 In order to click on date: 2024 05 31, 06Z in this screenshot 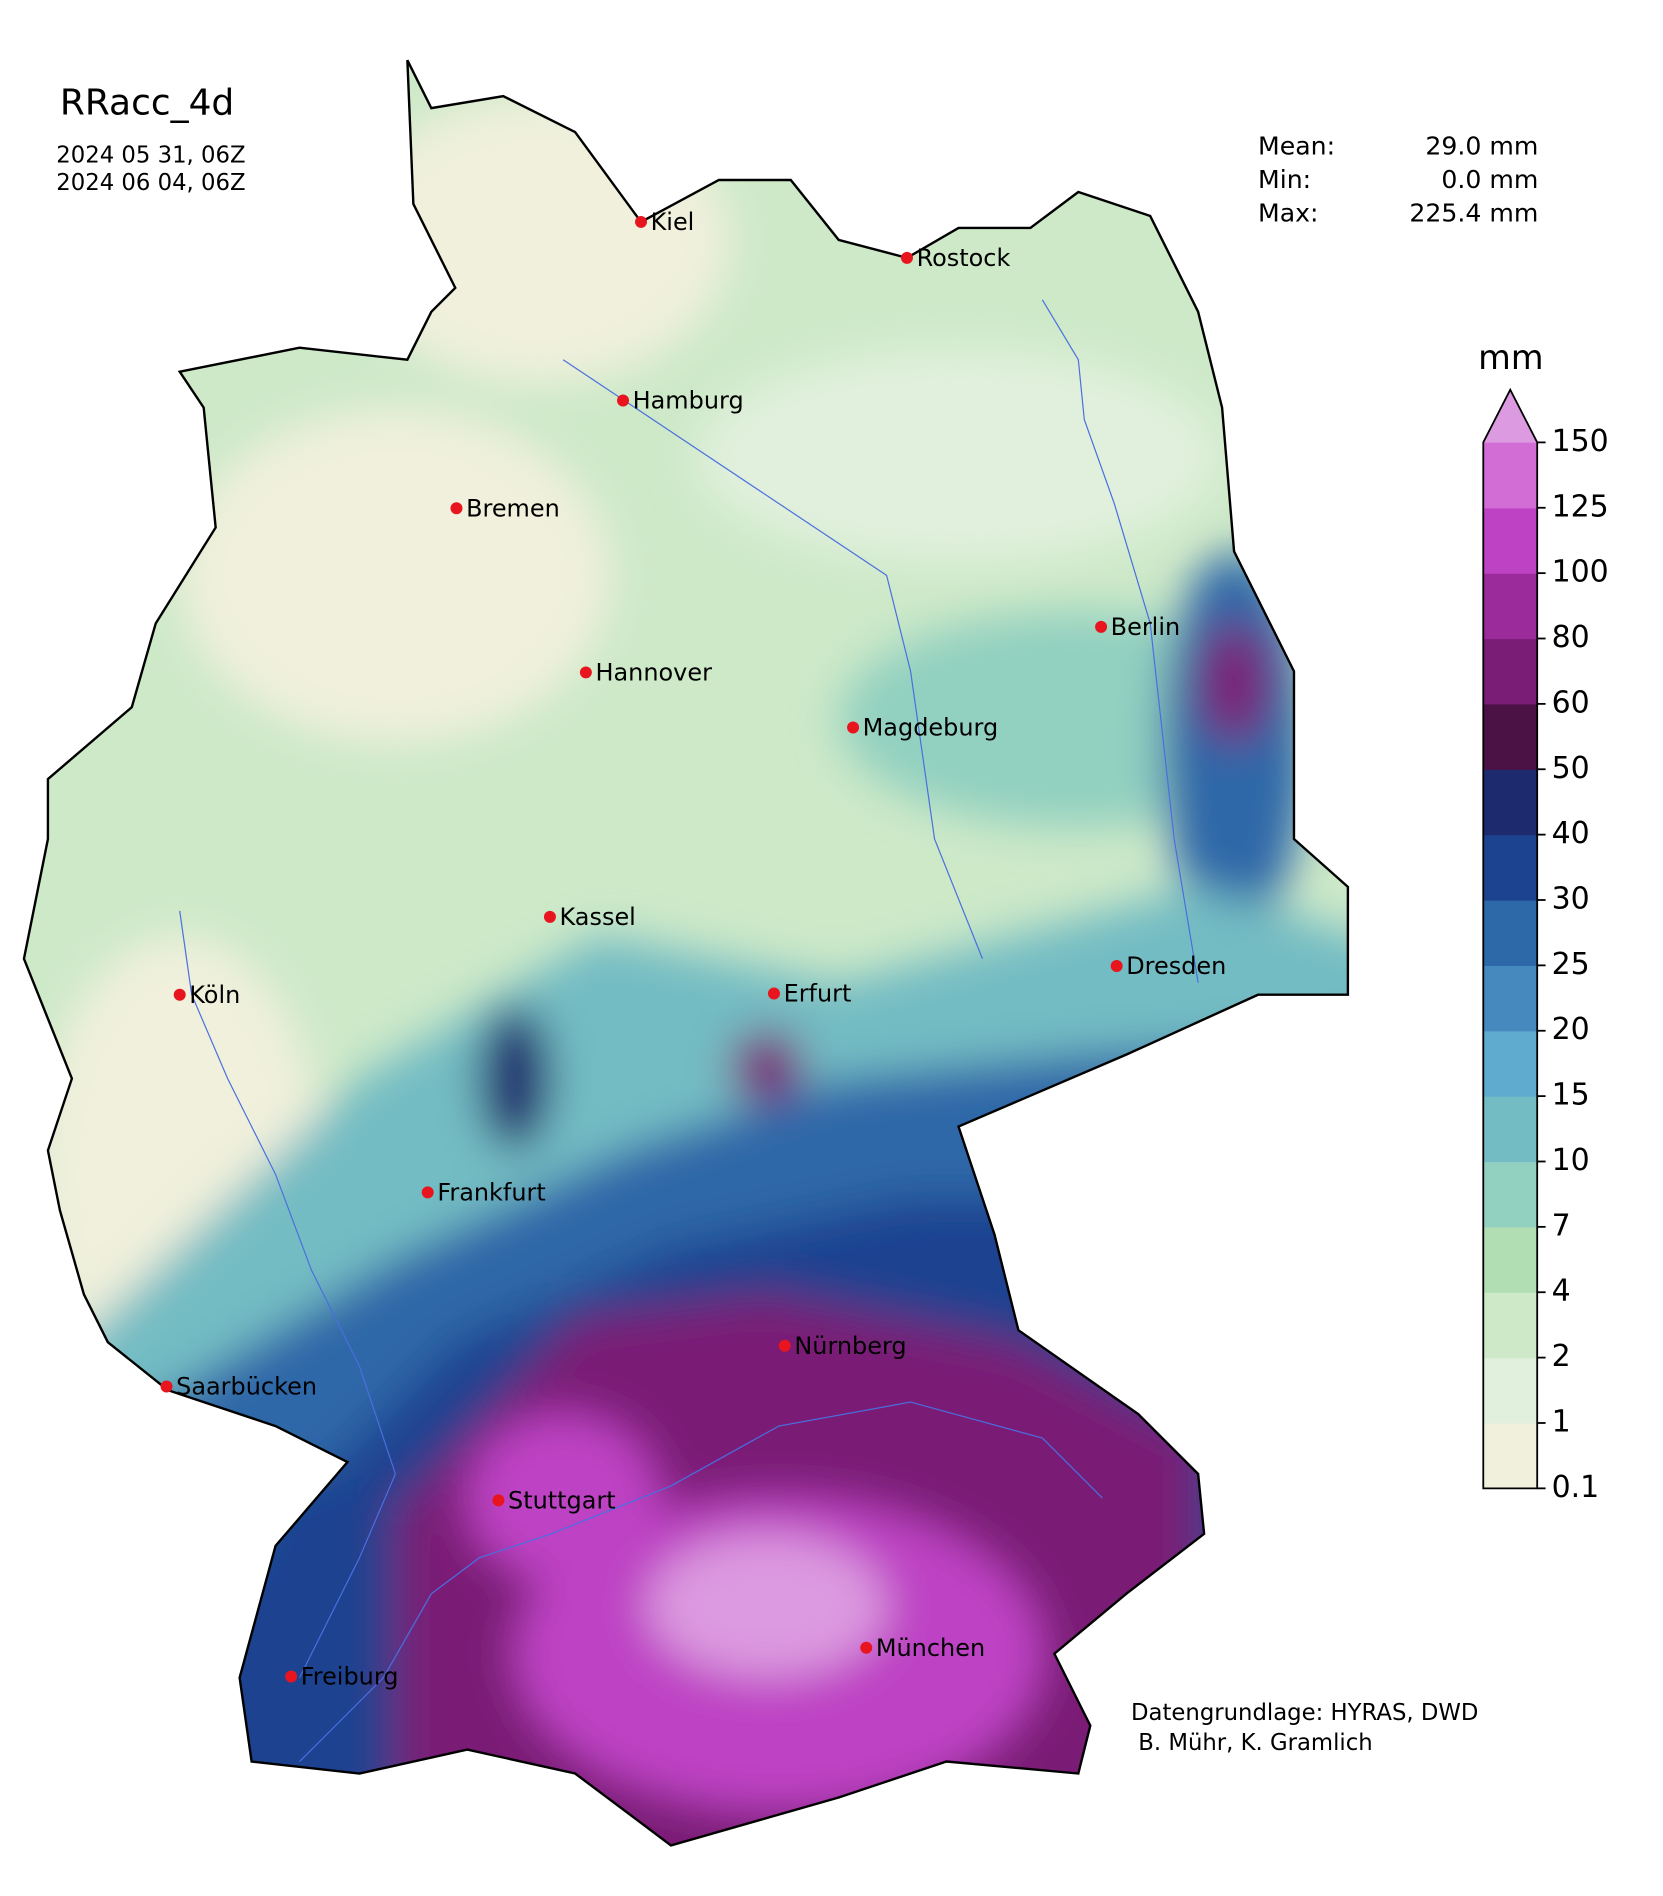, I will do `click(150, 156)`.